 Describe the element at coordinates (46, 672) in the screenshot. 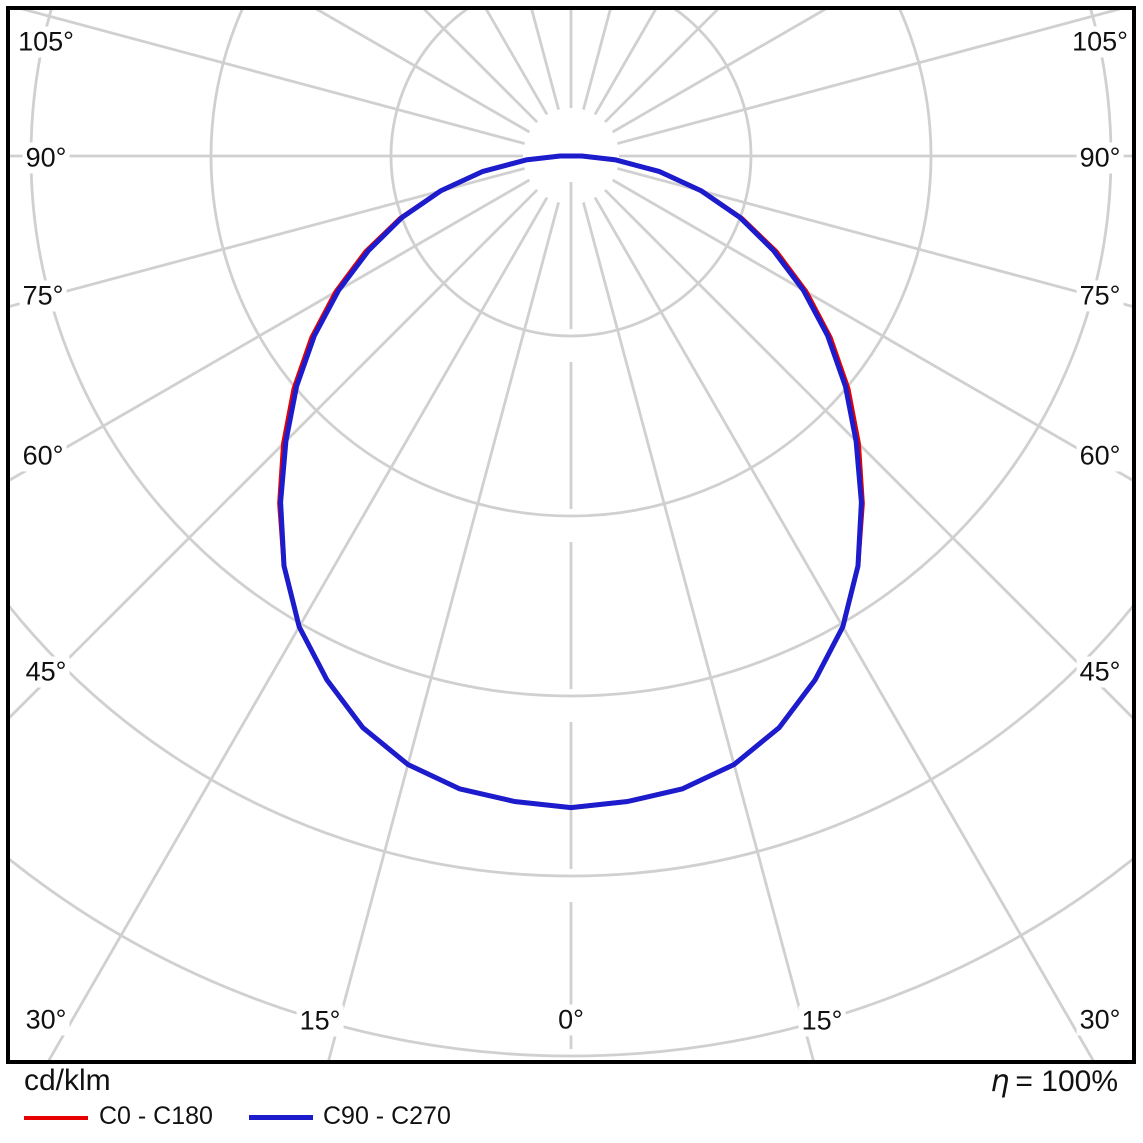

I see `angle-label-left-45: 45°` at that location.